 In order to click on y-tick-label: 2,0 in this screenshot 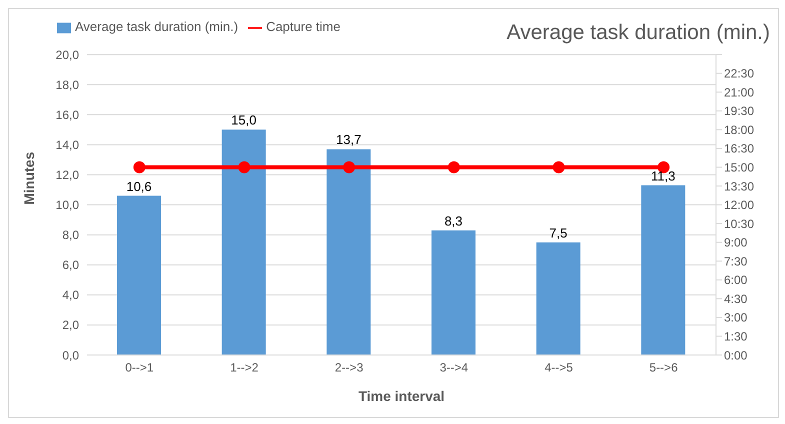, I will do `click(71, 325)`.